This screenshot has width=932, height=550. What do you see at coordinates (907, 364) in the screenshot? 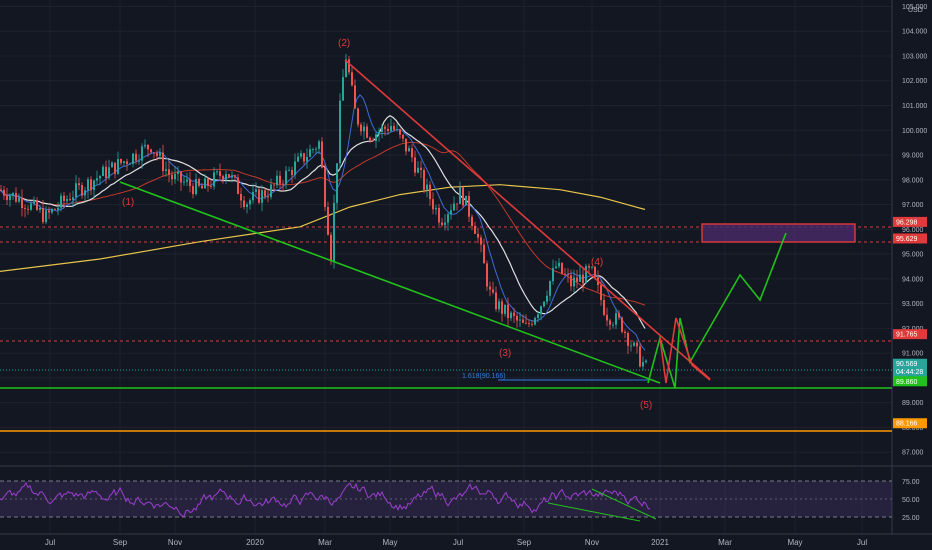
I see `price-tag-text: 90.569` at bounding box center [907, 364].